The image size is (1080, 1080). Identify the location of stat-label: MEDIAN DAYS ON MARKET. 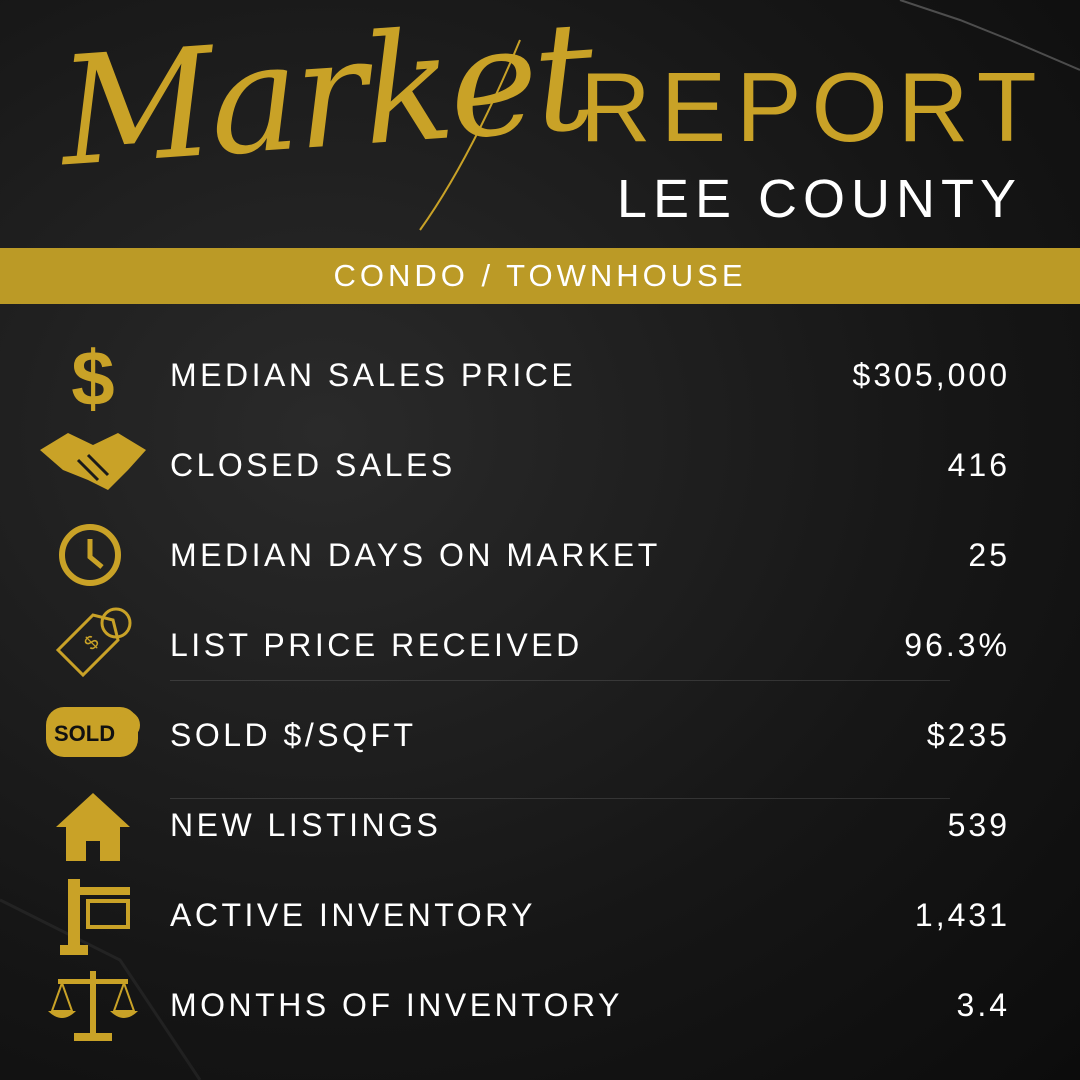
(415, 555).